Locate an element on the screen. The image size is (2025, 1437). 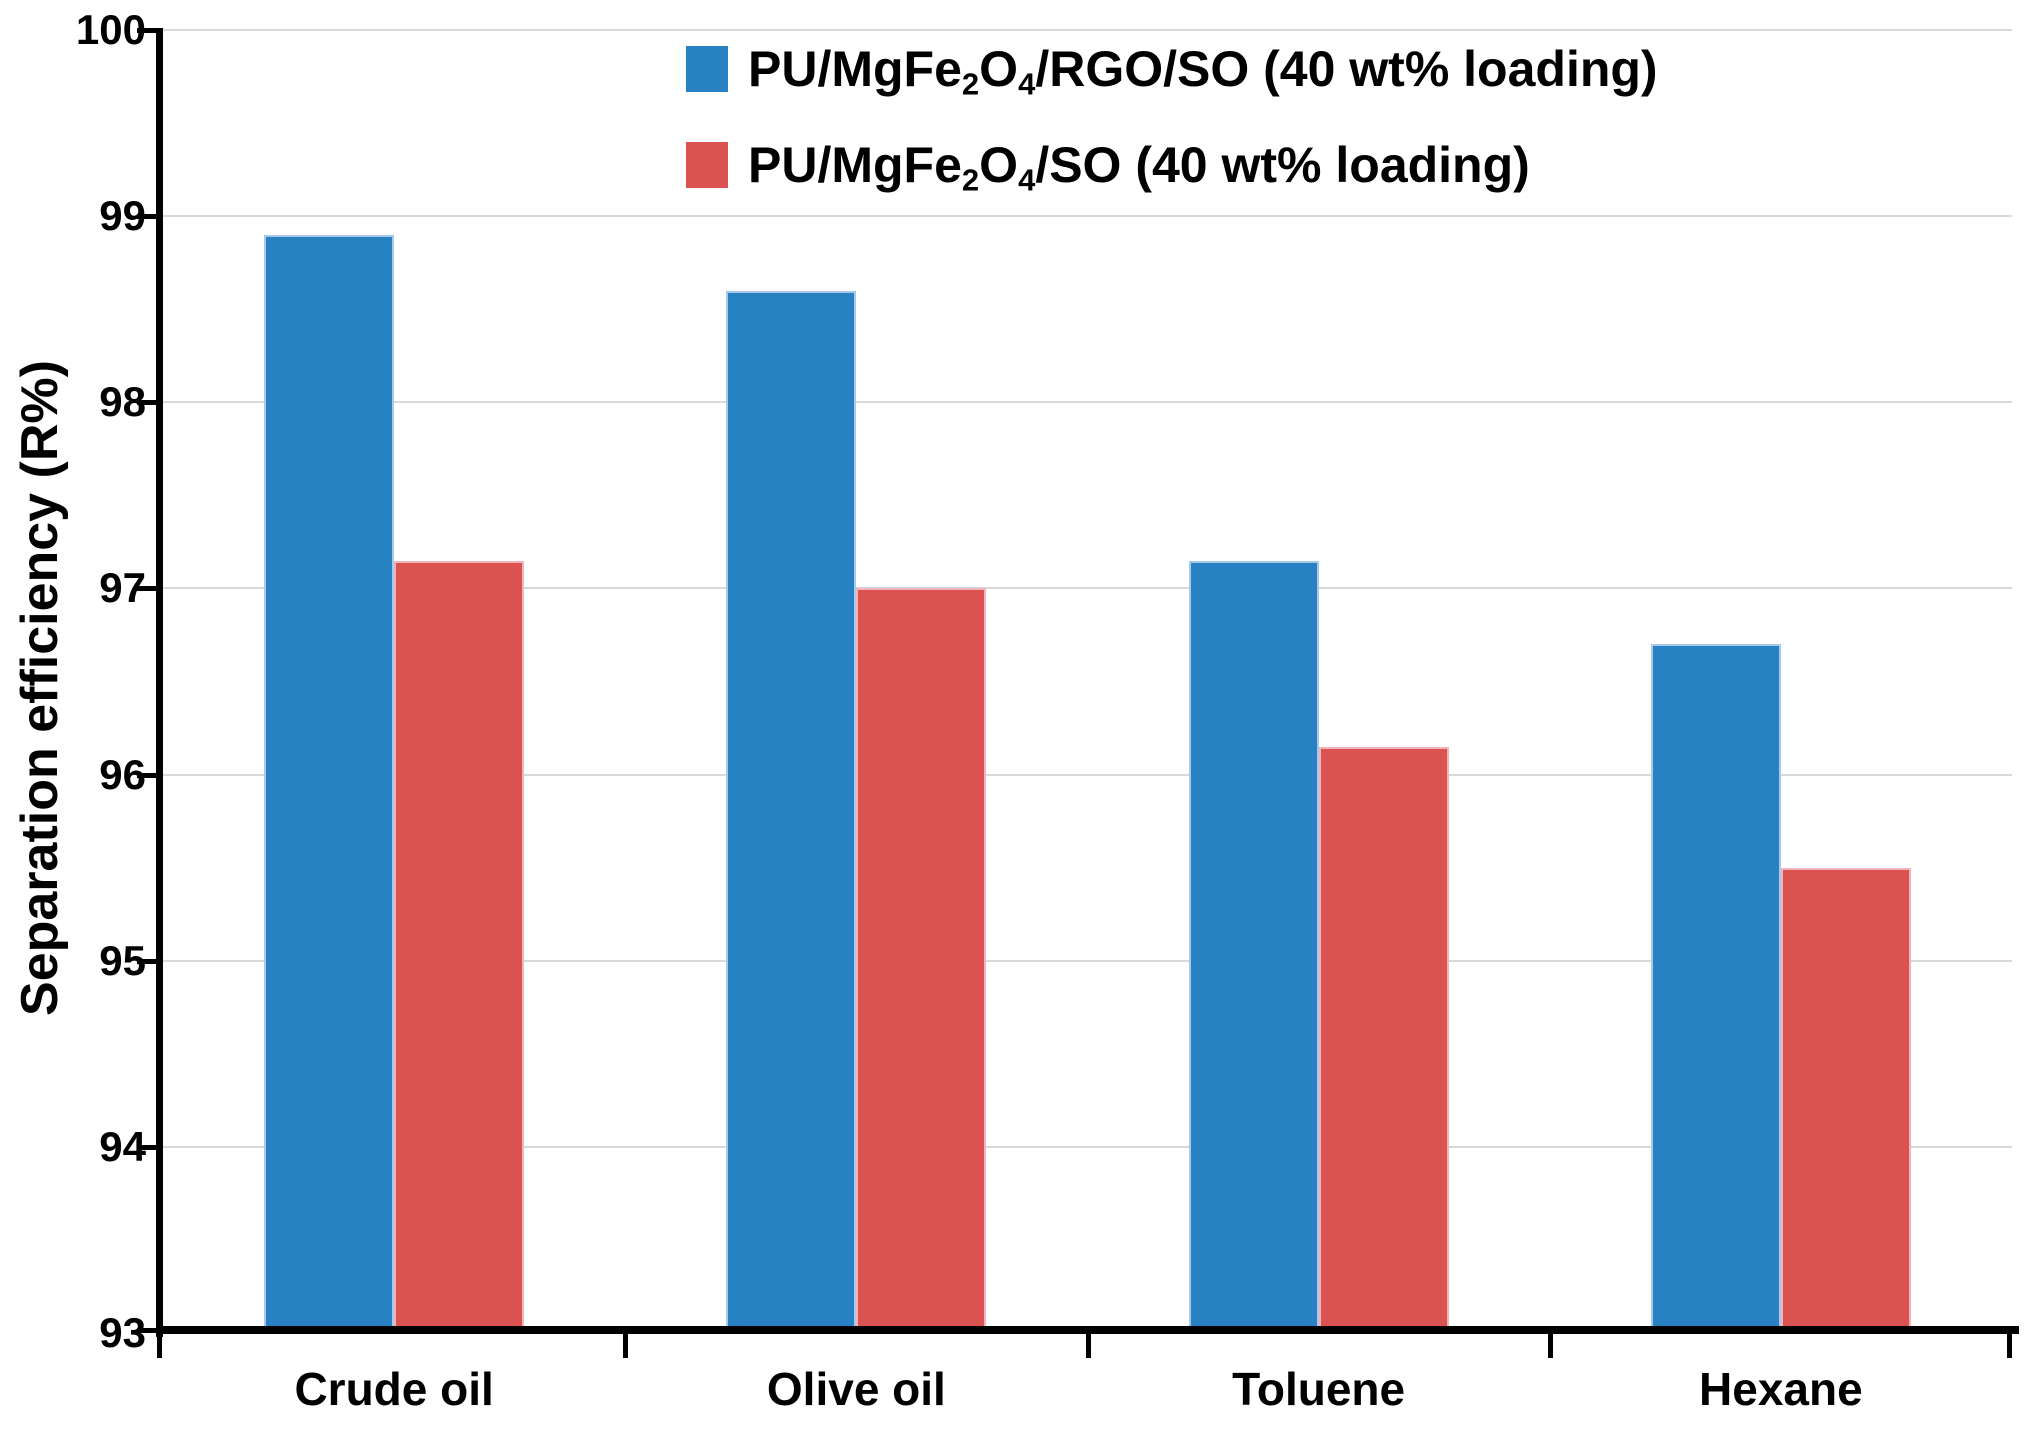
y-tick-label: 99 is located at coordinates (122, 216).